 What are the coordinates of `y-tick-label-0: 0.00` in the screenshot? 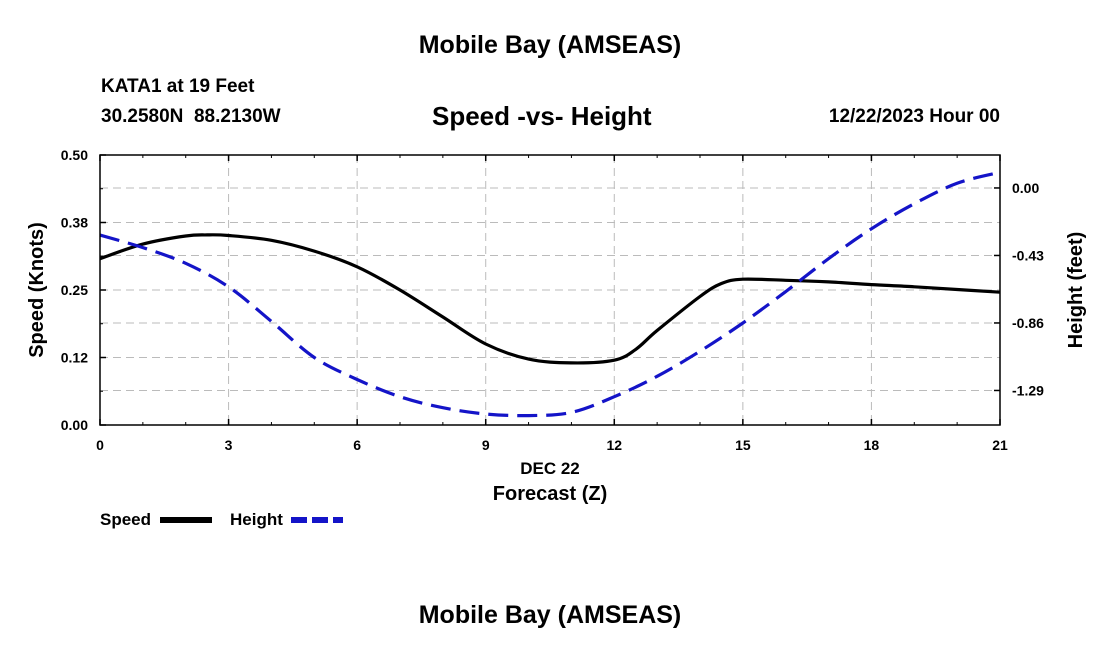 It's located at (74, 425).